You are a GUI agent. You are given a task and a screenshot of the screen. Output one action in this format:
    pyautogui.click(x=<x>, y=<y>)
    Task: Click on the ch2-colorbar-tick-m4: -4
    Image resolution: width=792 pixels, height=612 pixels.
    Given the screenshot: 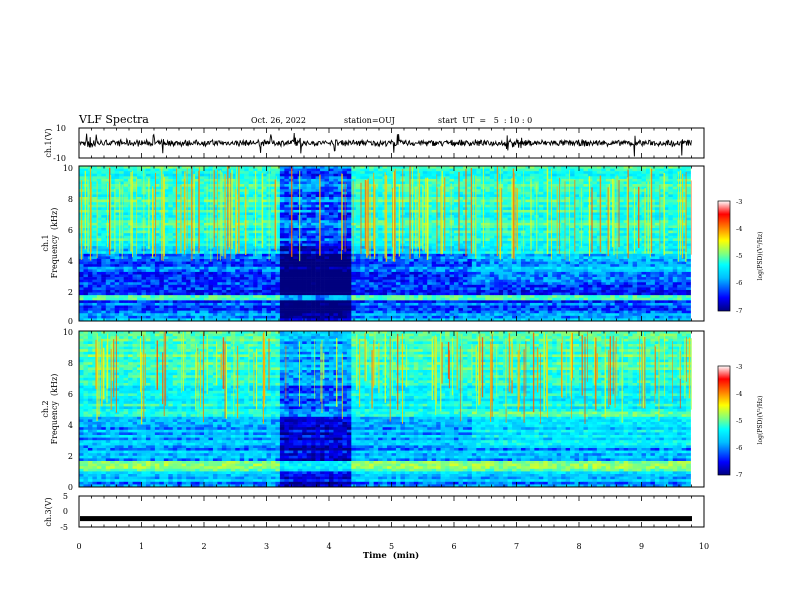 What is the action you would take?
    pyautogui.click(x=739, y=394)
    